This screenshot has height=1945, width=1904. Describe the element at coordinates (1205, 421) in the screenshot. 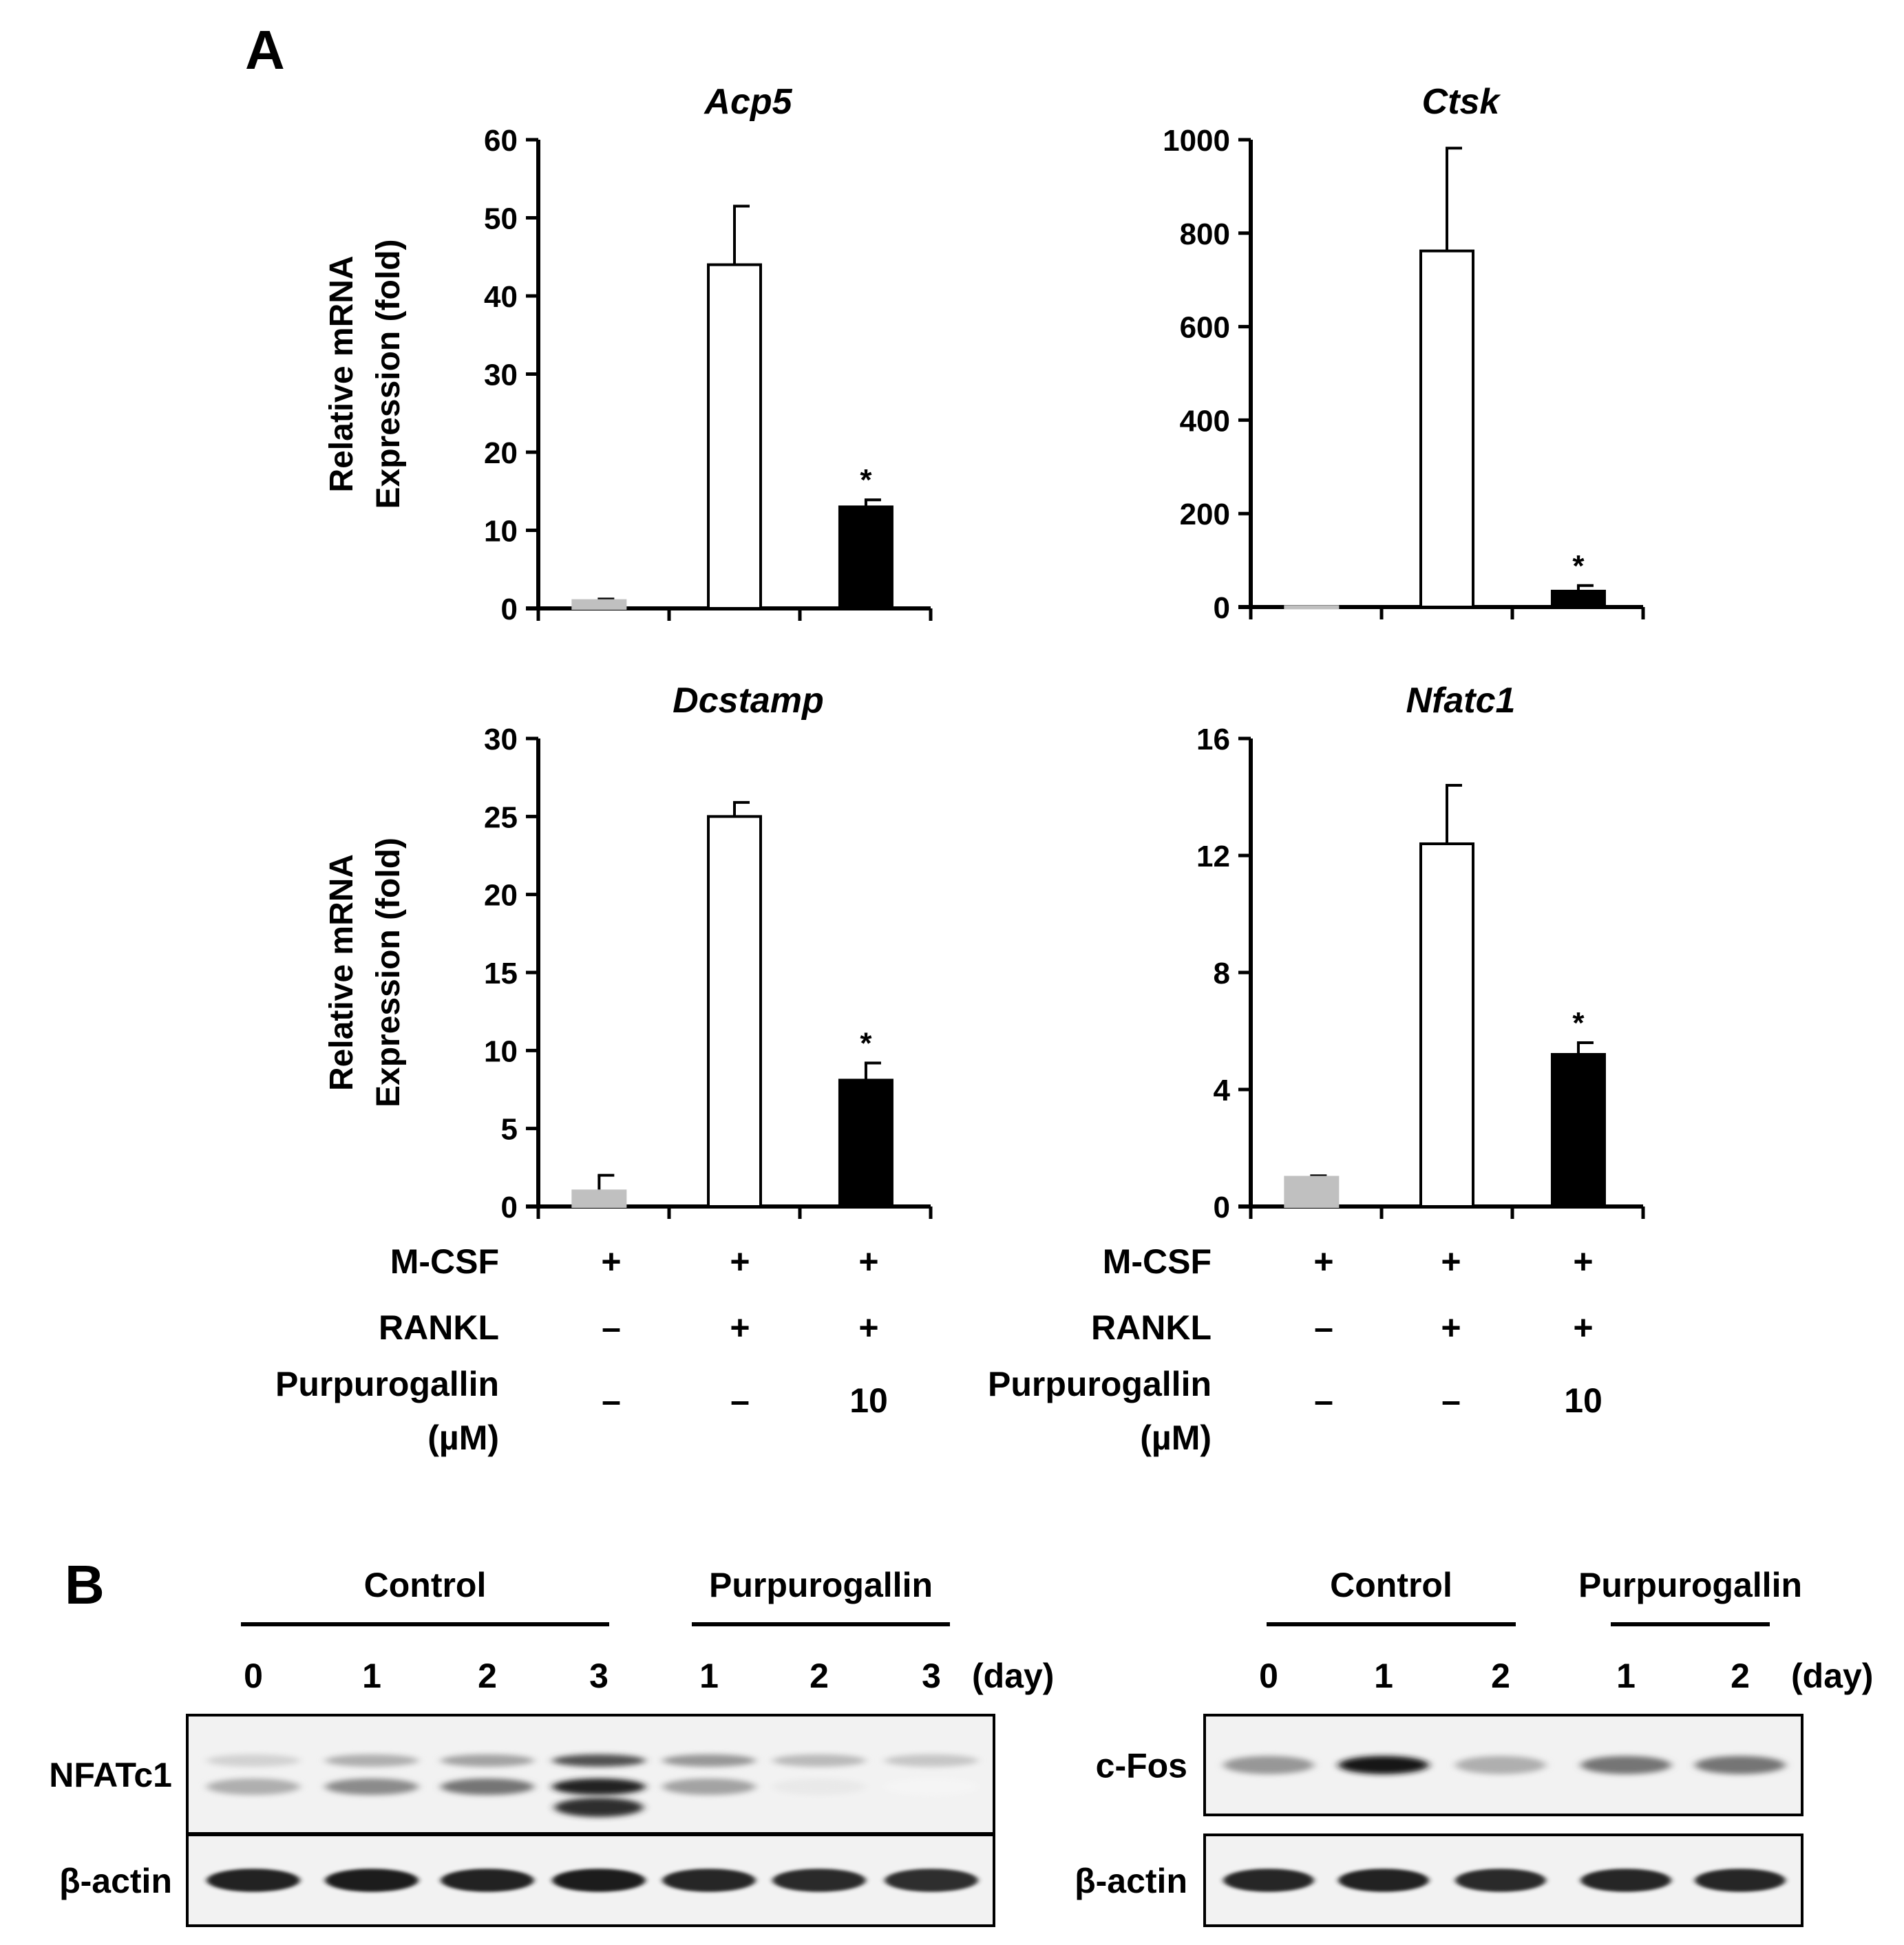

I see `y-tick-label: 400` at that location.